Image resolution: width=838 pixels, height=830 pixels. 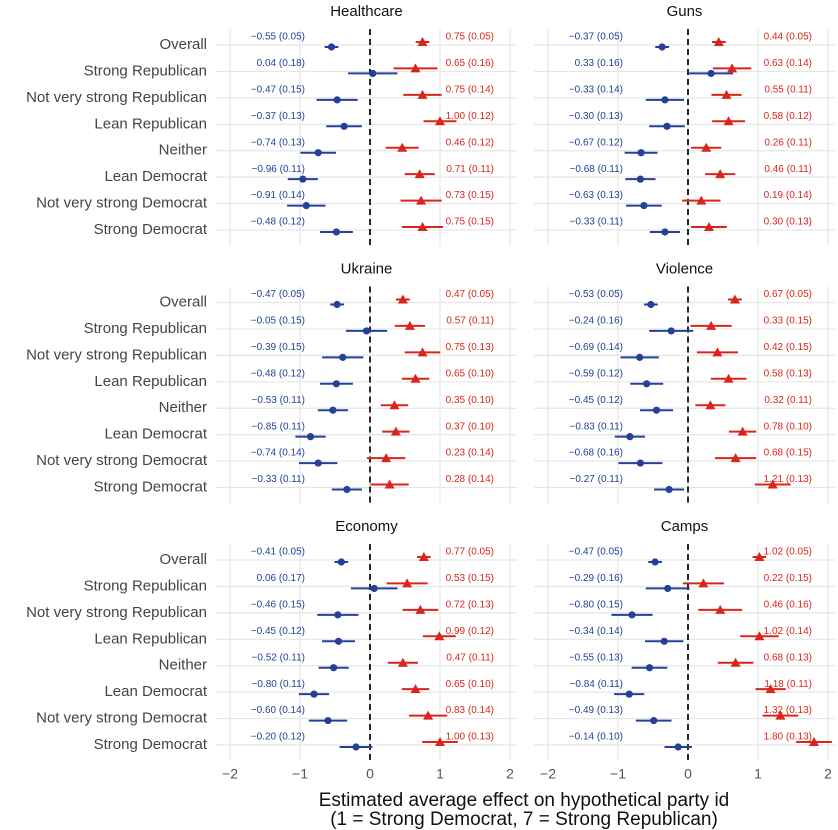 What do you see at coordinates (278, 657) in the screenshot?
I see `value-label: −0.52 (0.11)` at bounding box center [278, 657].